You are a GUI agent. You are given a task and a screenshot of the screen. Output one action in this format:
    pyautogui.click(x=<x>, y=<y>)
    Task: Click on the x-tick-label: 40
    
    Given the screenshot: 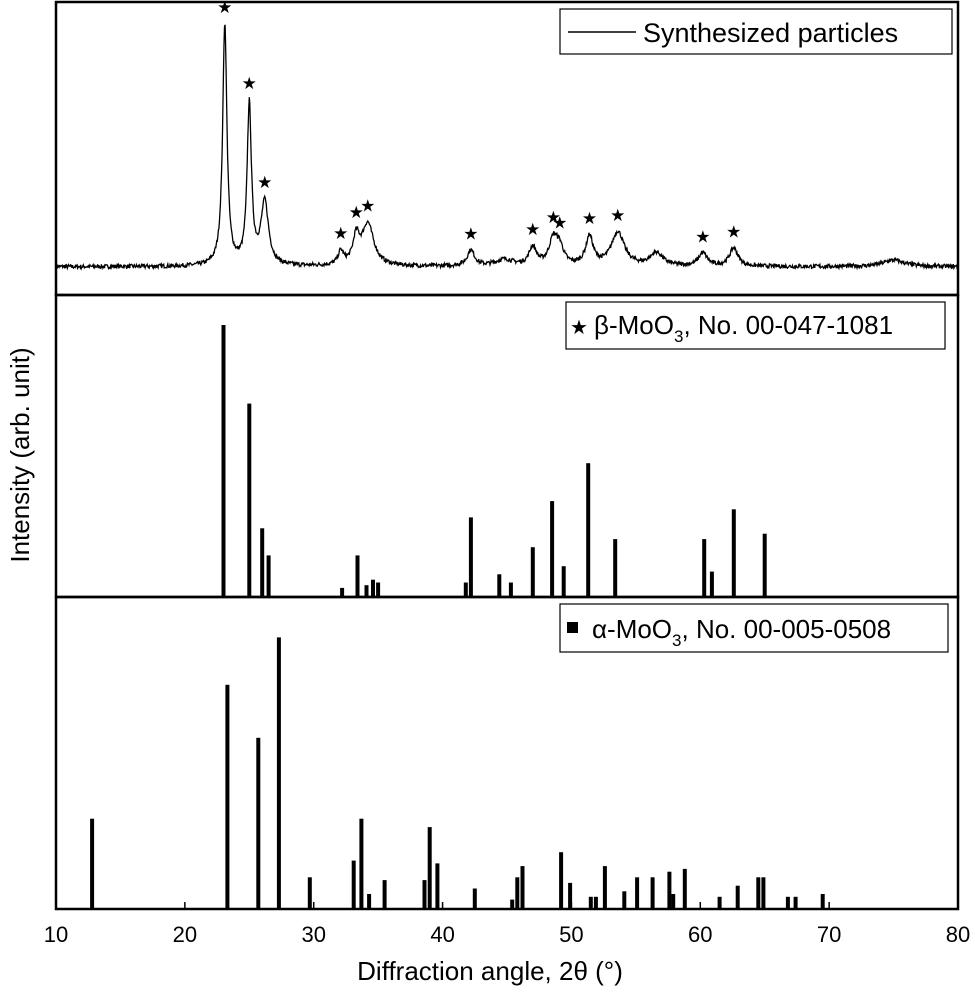 What is the action you would take?
    pyautogui.click(x=442, y=934)
    